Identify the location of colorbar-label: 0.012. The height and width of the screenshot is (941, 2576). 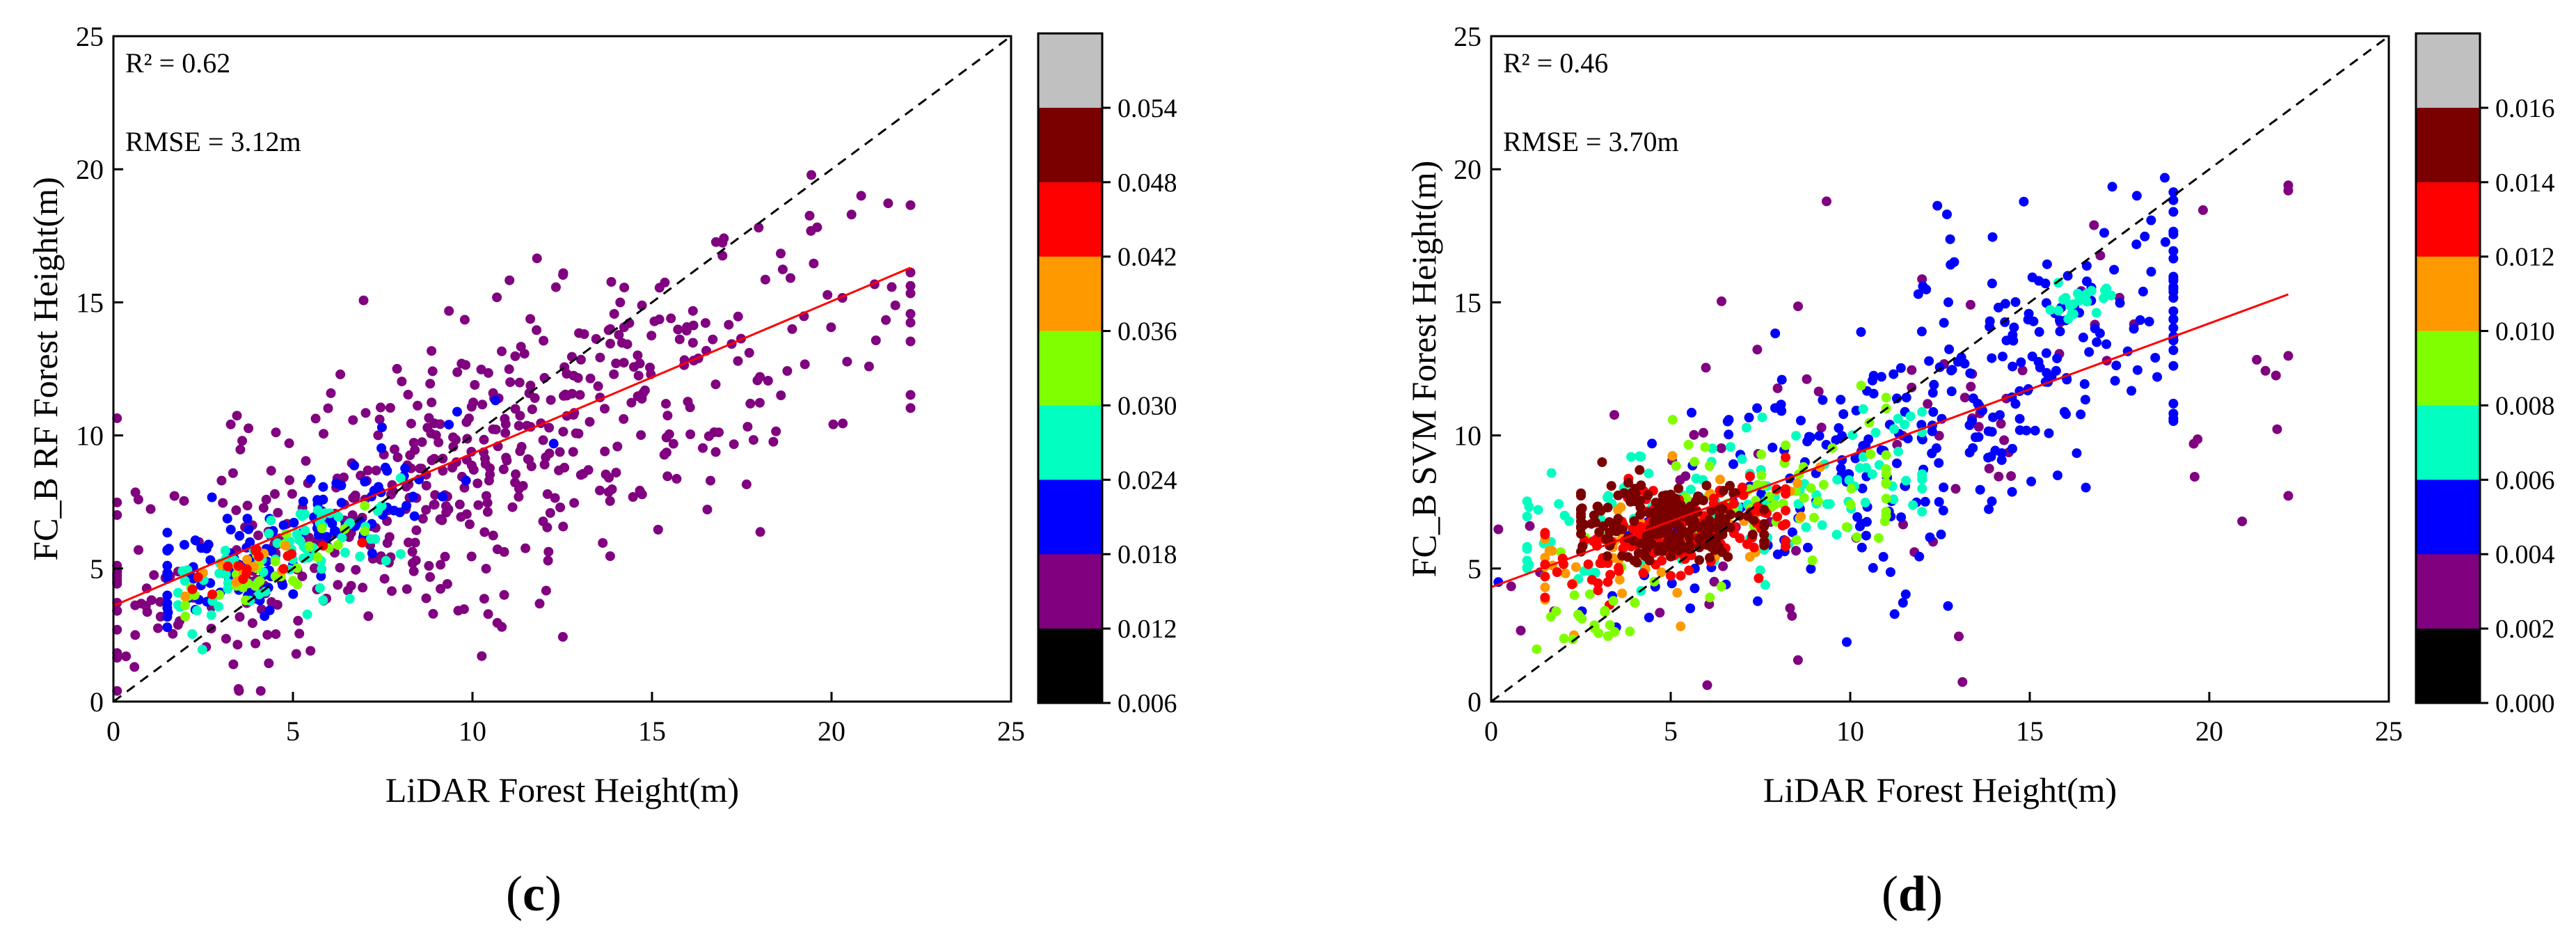
(2525, 257).